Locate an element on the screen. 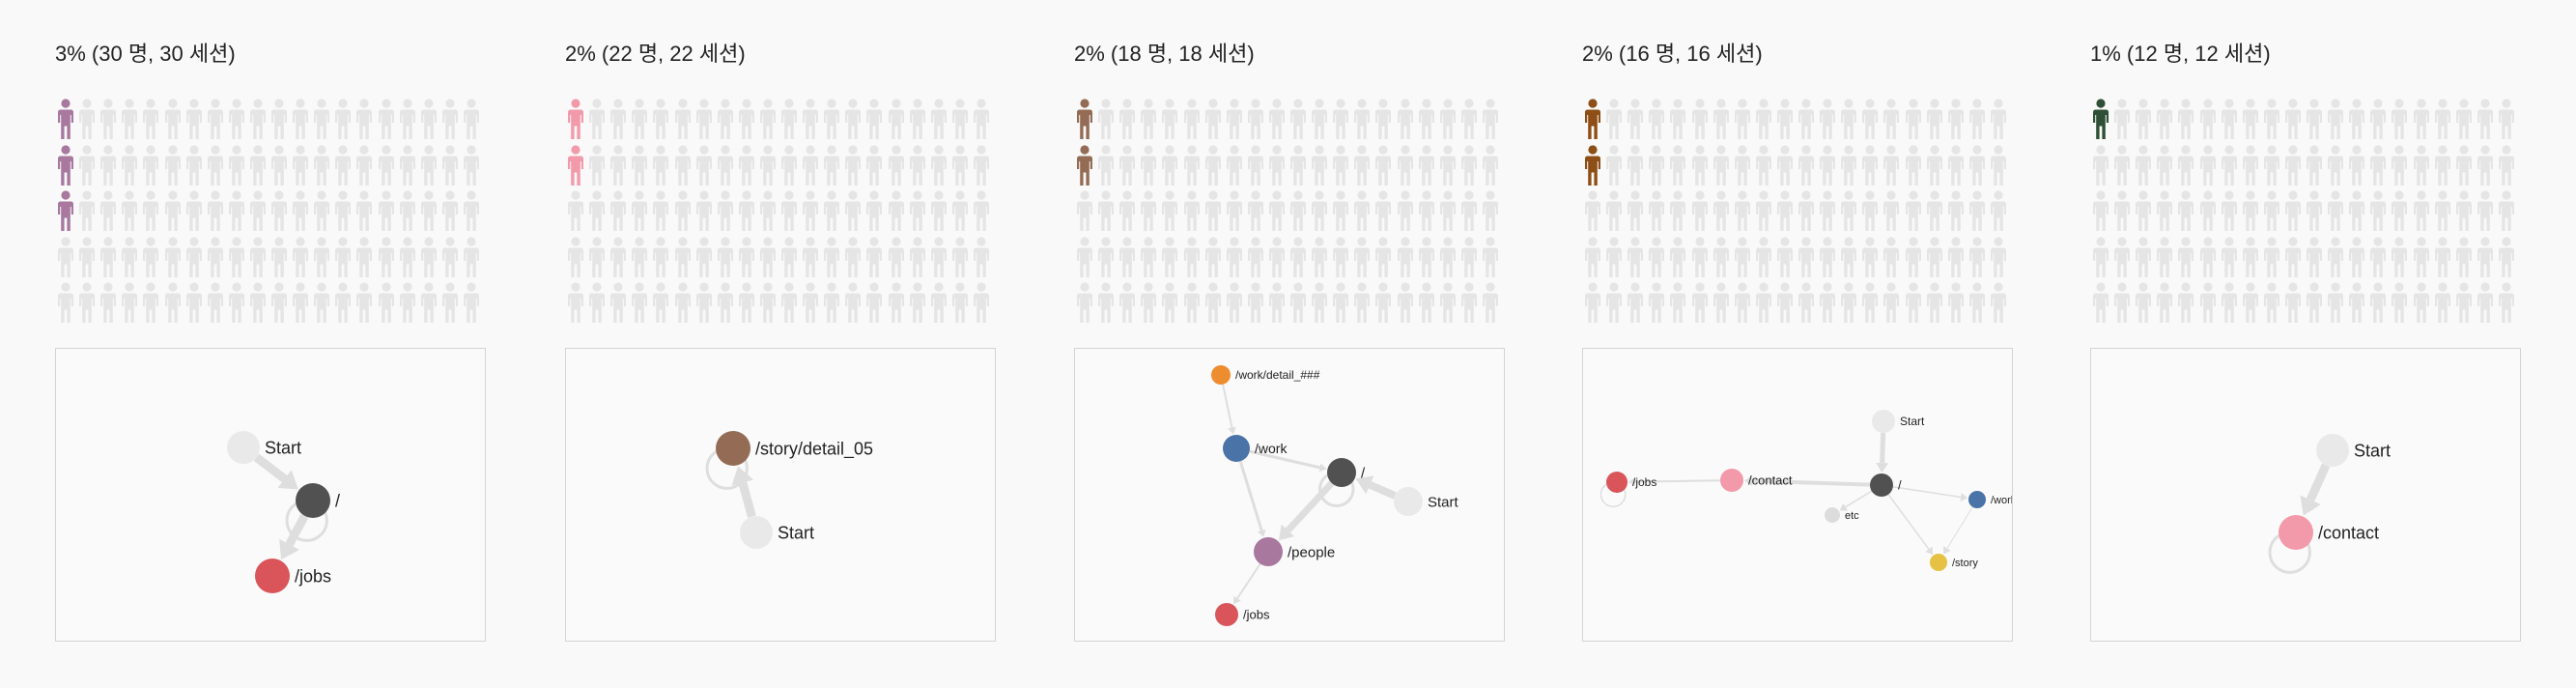 This screenshot has width=2576, height=688. flow-graph: Start/contact is located at coordinates (2305, 495).